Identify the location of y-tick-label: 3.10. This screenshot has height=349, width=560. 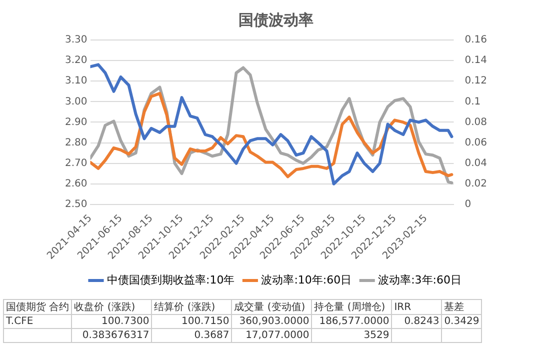
(76, 81).